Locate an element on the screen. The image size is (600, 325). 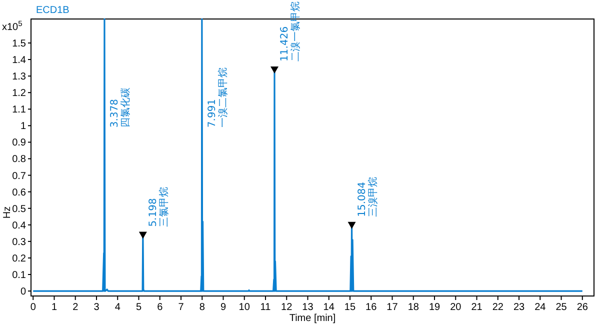
y-tick-label: 0.2 is located at coordinates (19, 258).